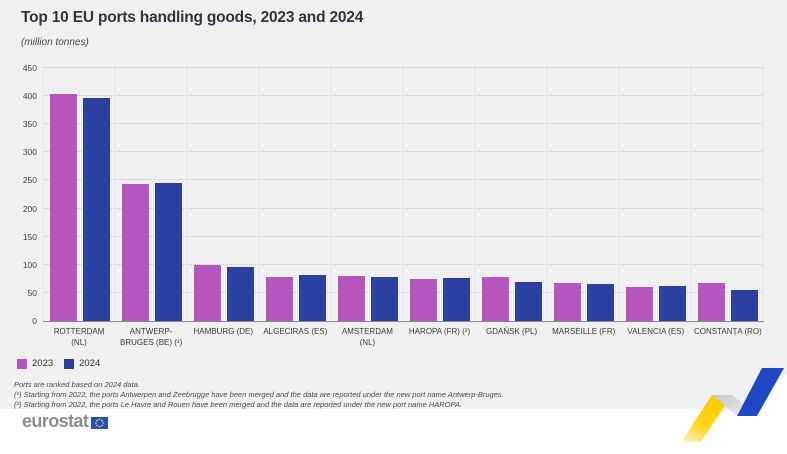  I want to click on y-tick-label: 400, so click(29, 96).